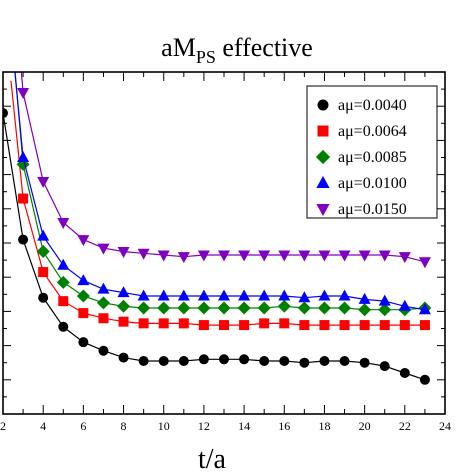 This screenshot has height=474, width=474. What do you see at coordinates (372, 157) in the screenshot?
I see `legend-label: aμ=0.0085` at bounding box center [372, 157].